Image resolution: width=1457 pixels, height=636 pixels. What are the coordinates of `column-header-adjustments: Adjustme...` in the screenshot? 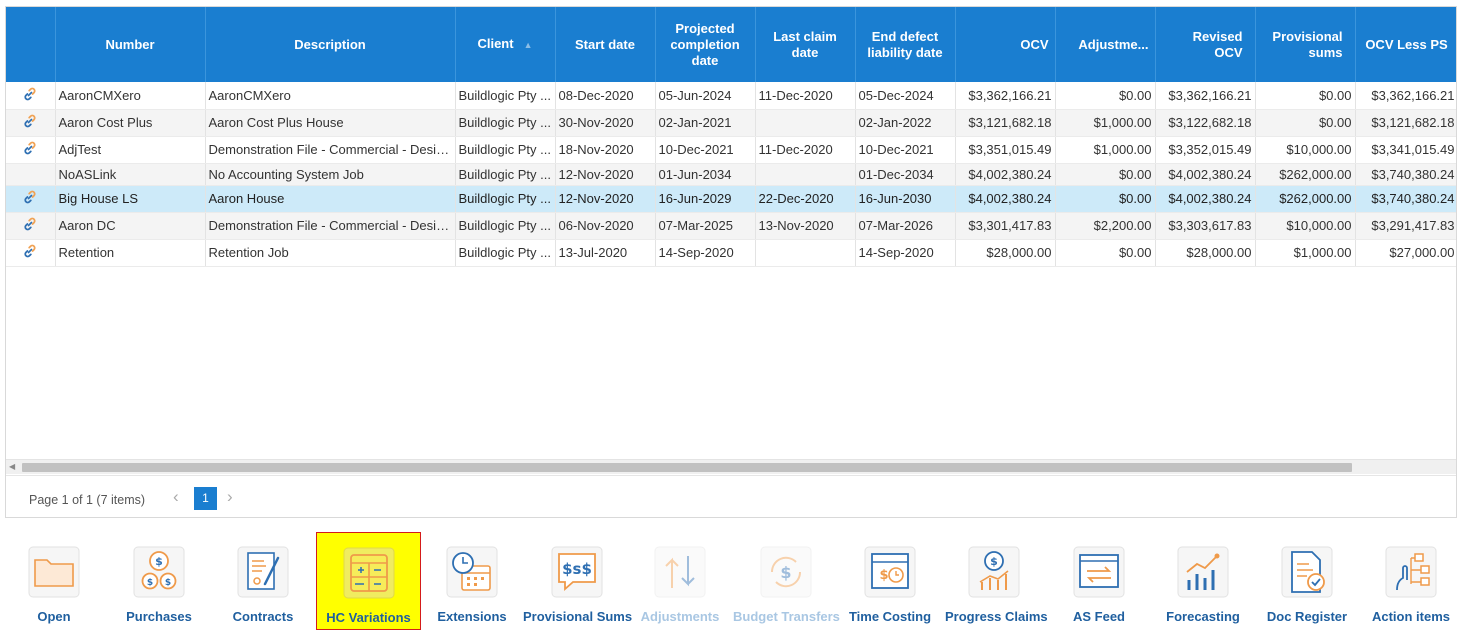 It's located at (1105, 44).